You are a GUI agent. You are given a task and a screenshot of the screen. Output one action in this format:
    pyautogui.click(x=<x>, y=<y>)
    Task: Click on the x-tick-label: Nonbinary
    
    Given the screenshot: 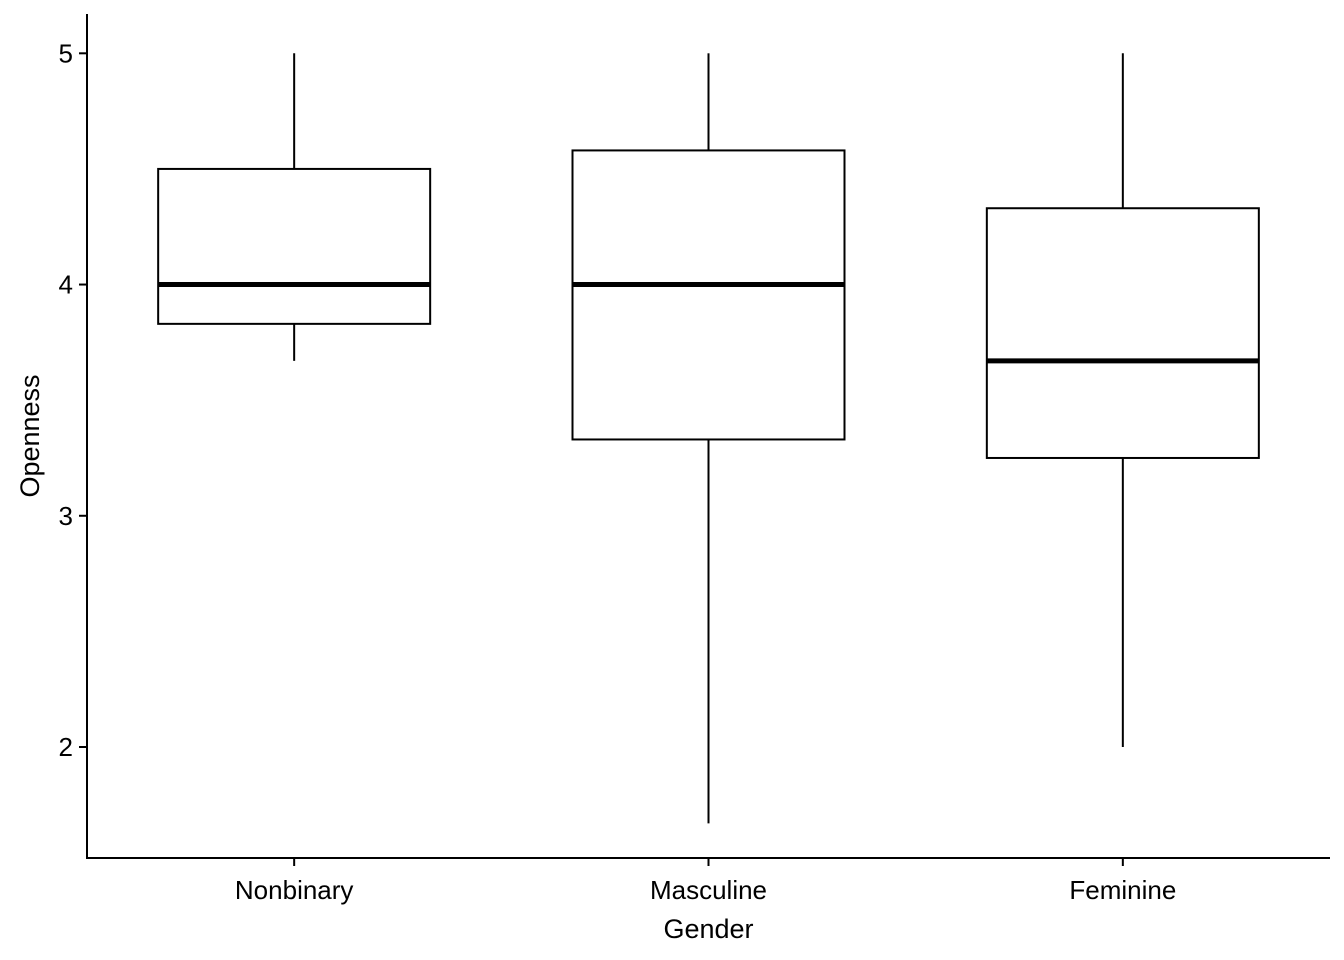 What is the action you would take?
    pyautogui.click(x=294, y=890)
    